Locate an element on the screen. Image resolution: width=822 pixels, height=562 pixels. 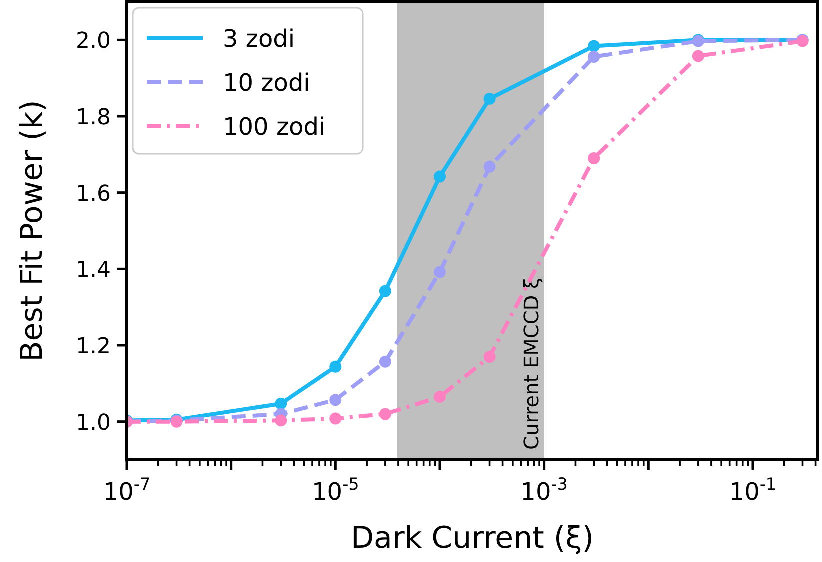
y-axis-title: Best Fit Power (k) is located at coordinates (32, 231).